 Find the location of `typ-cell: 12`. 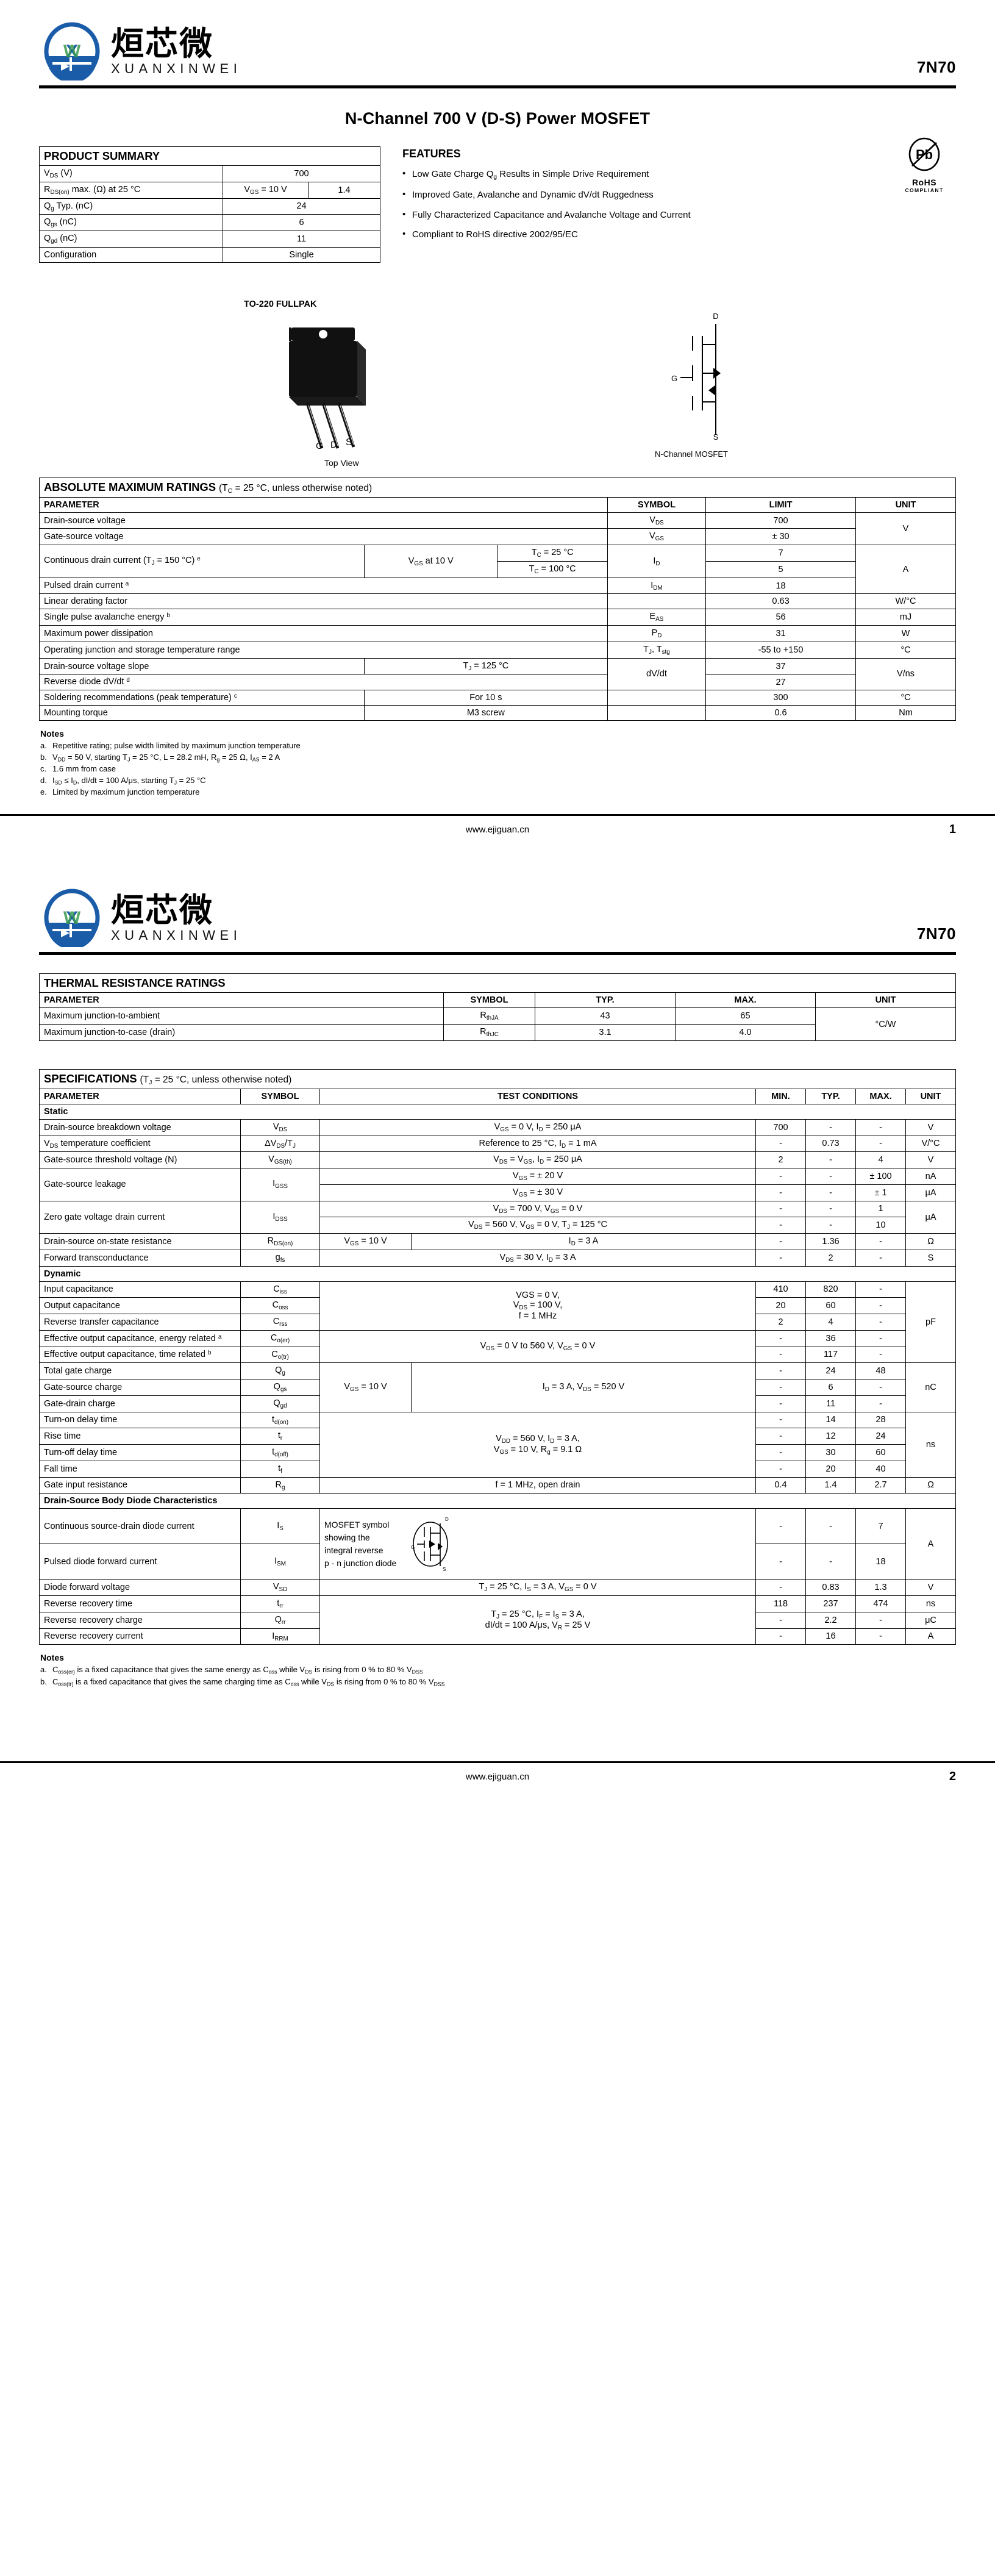

typ-cell: 12 is located at coordinates (831, 1436).